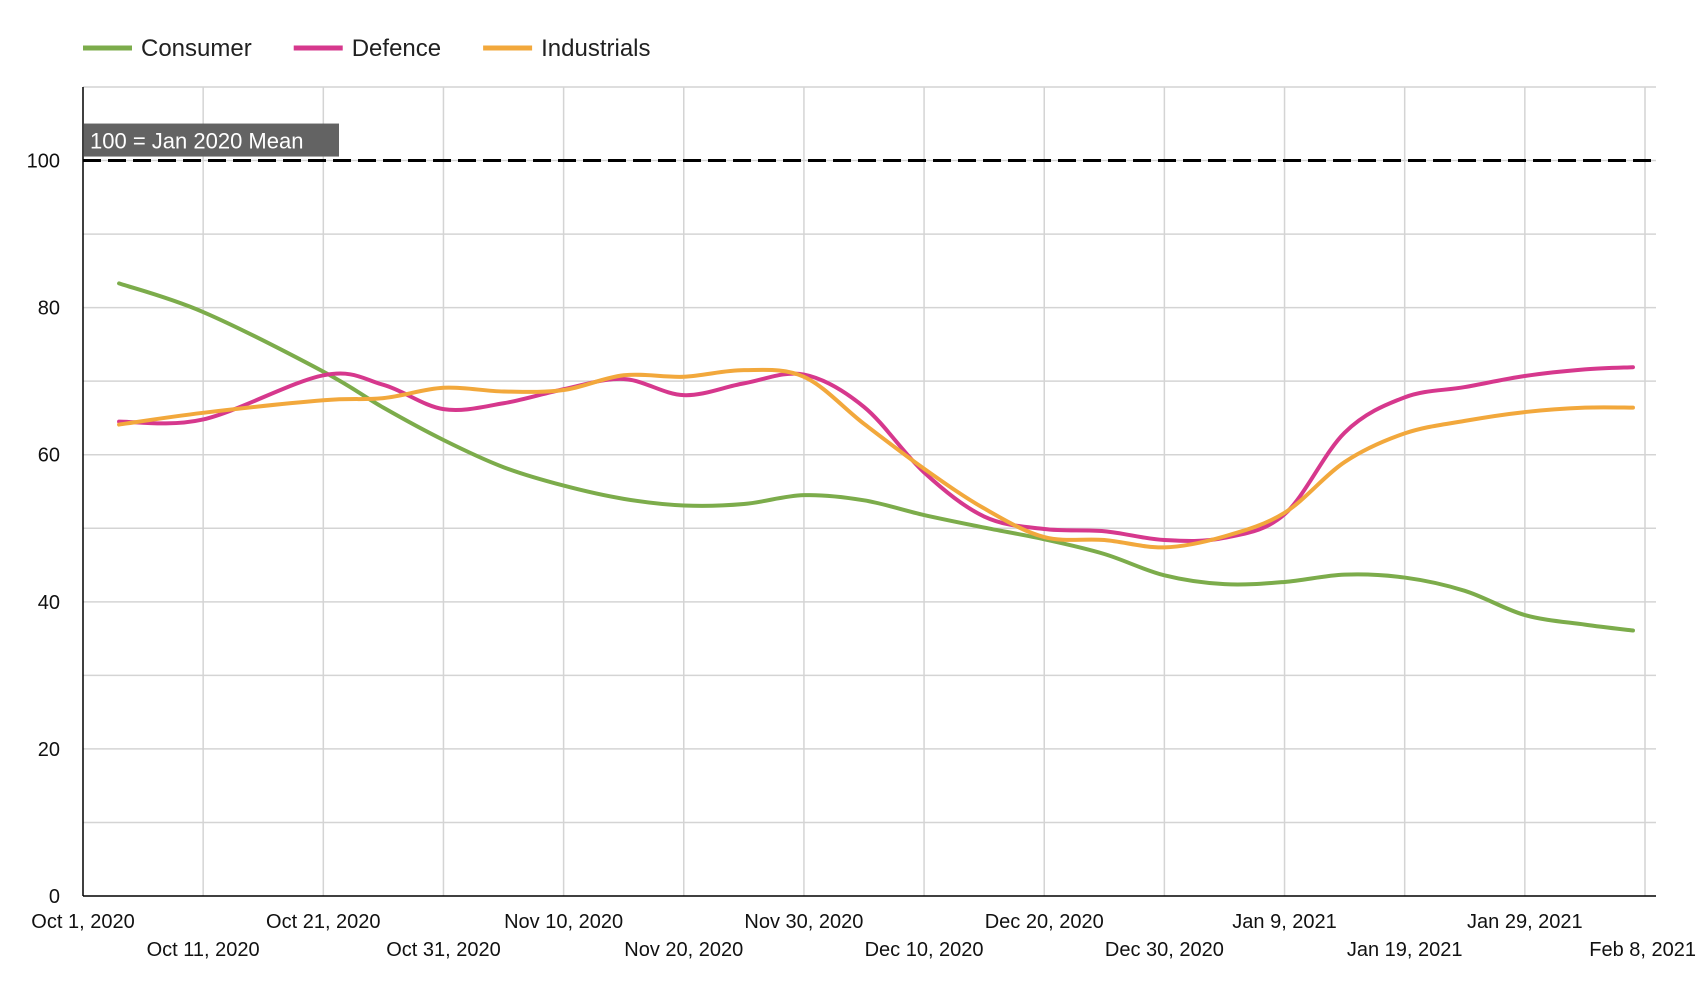  I want to click on legend: Consumer Defence Industrials, so click(367, 48).